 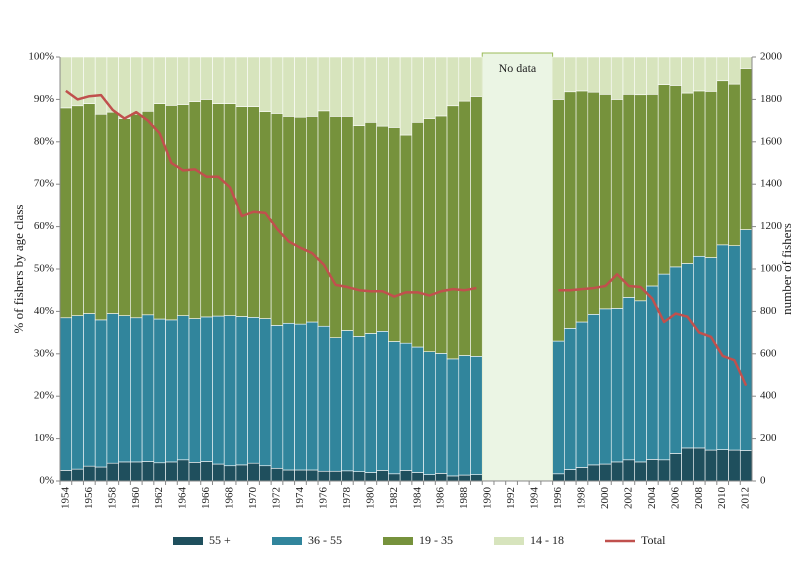 I want to click on y2-axis-title: number of fishers, so click(x=786, y=269).